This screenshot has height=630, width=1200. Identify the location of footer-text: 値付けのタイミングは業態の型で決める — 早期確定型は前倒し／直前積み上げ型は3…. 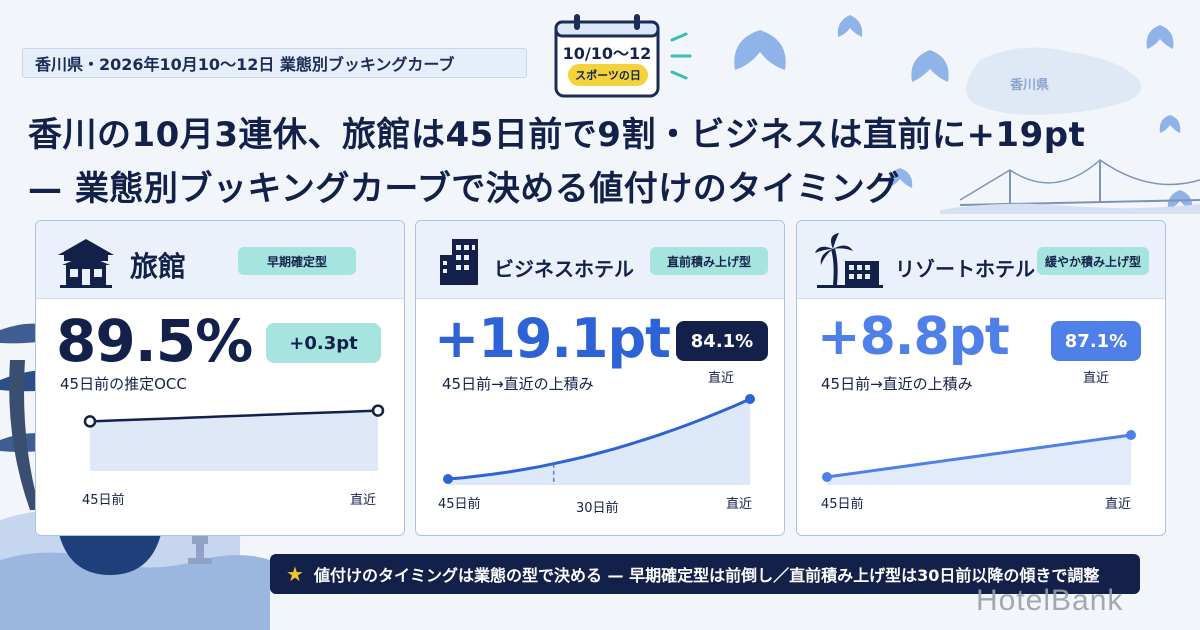
(706, 575).